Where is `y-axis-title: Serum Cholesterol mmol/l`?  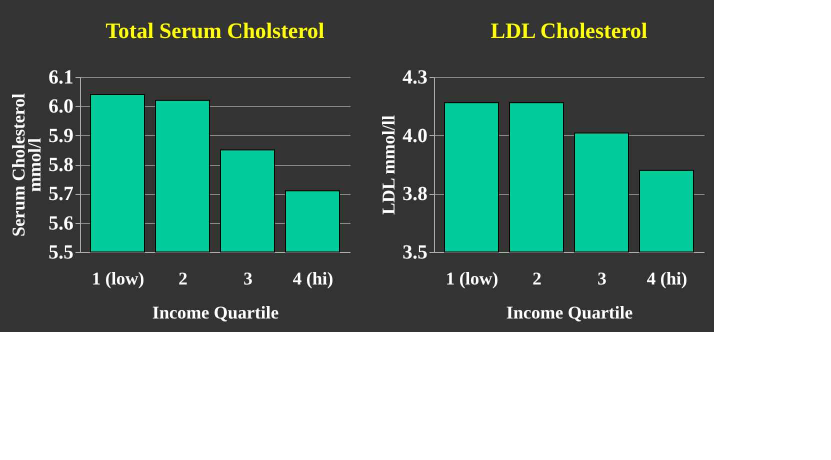
y-axis-title: Serum Cholesterol mmol/l is located at coordinates (26, 165).